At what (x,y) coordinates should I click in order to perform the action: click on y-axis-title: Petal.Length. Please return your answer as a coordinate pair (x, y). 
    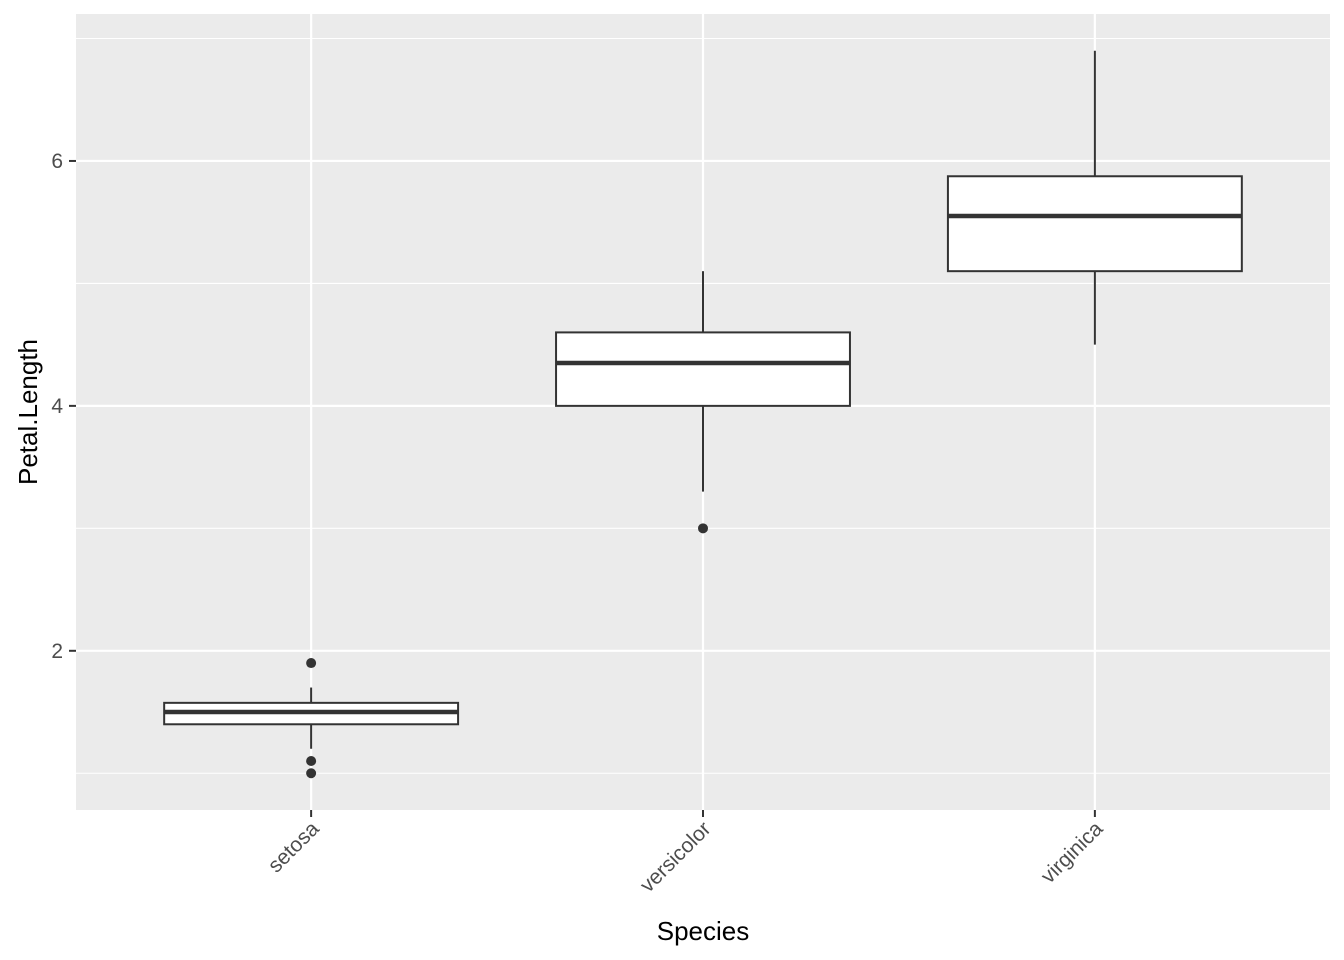
    Looking at the image, I should click on (28, 412).